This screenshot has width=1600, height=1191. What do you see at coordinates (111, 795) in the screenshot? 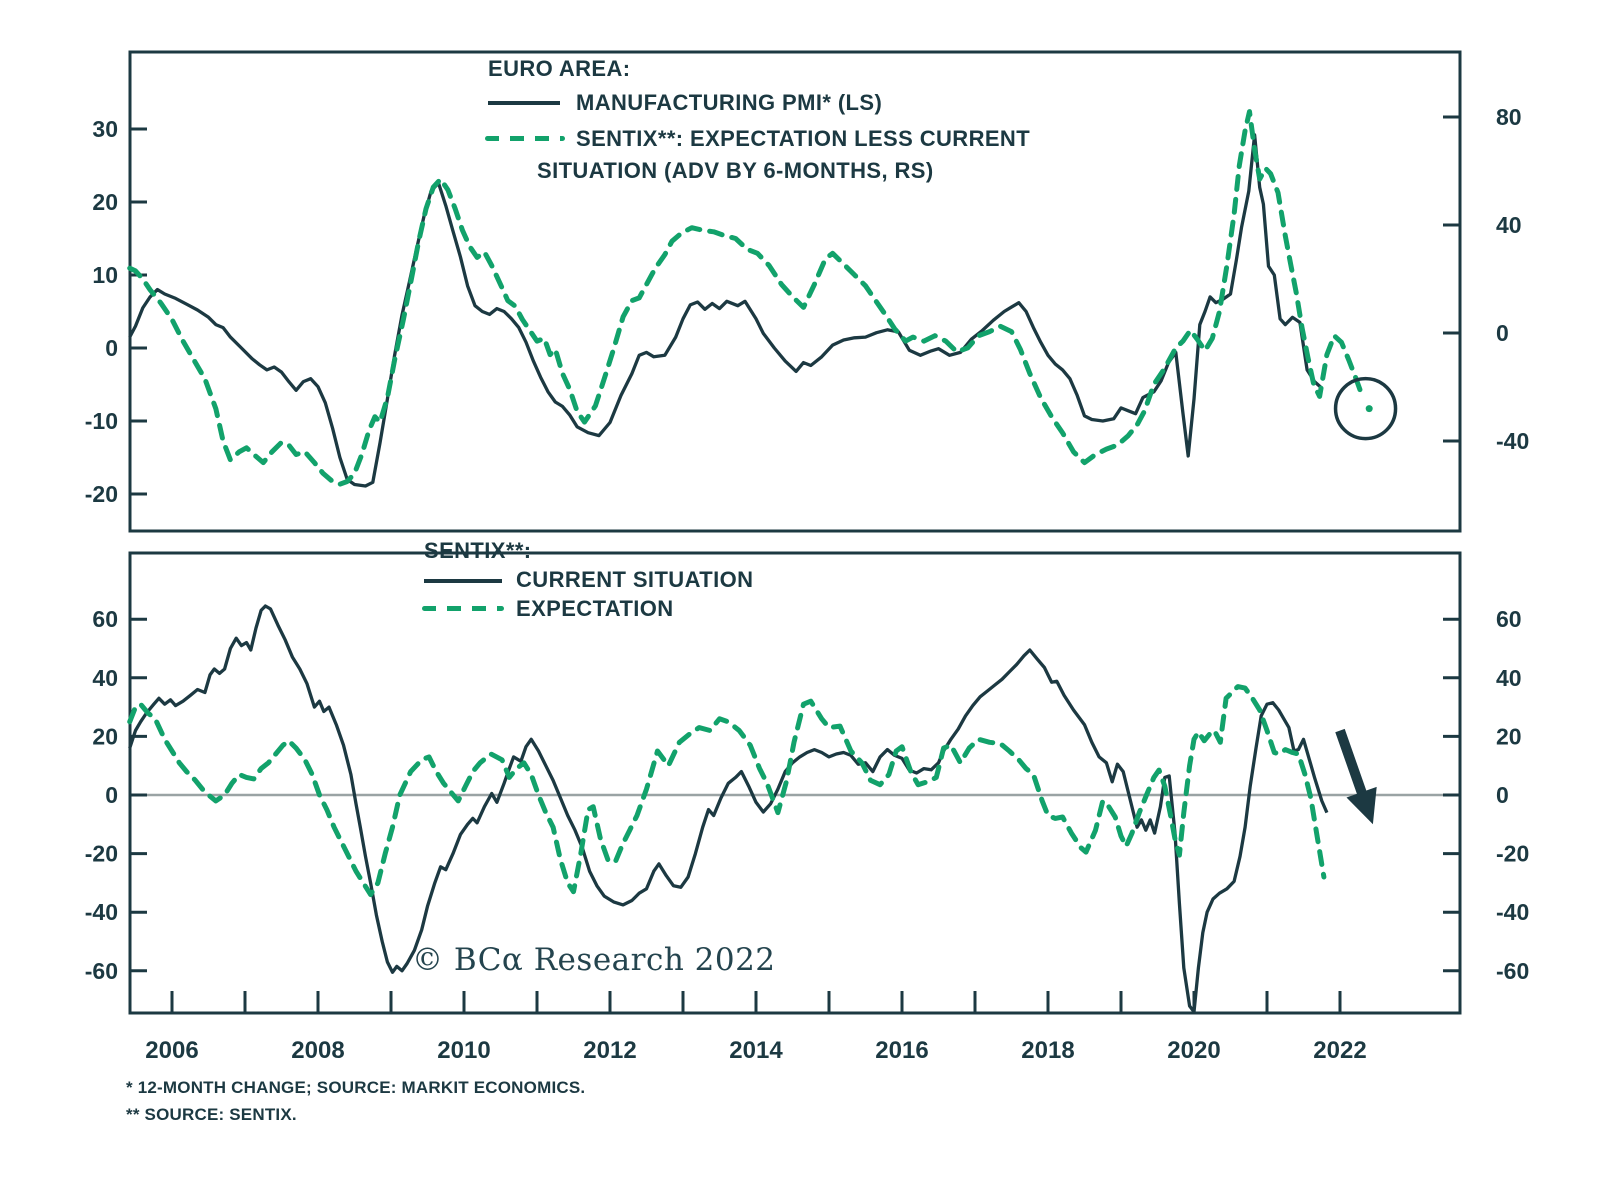
I see `bottom-left-tick-label: 0` at bounding box center [111, 795].